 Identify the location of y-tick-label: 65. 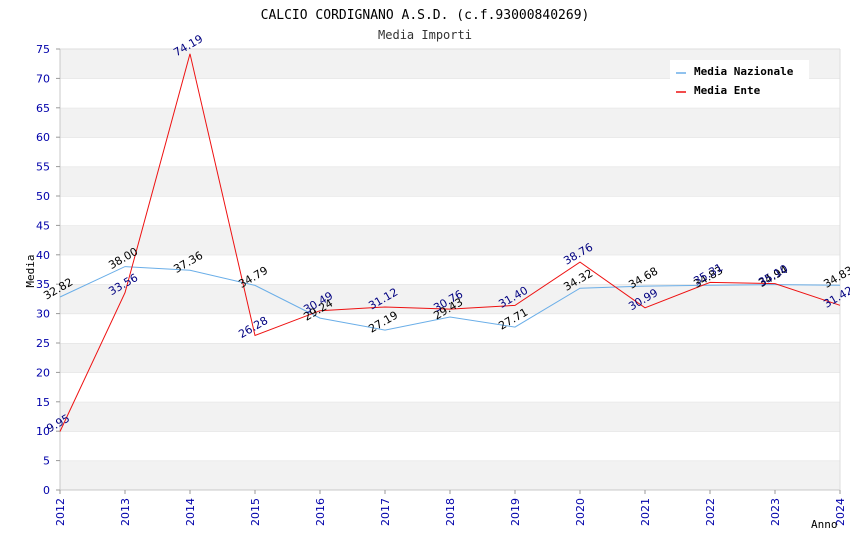
(43, 108).